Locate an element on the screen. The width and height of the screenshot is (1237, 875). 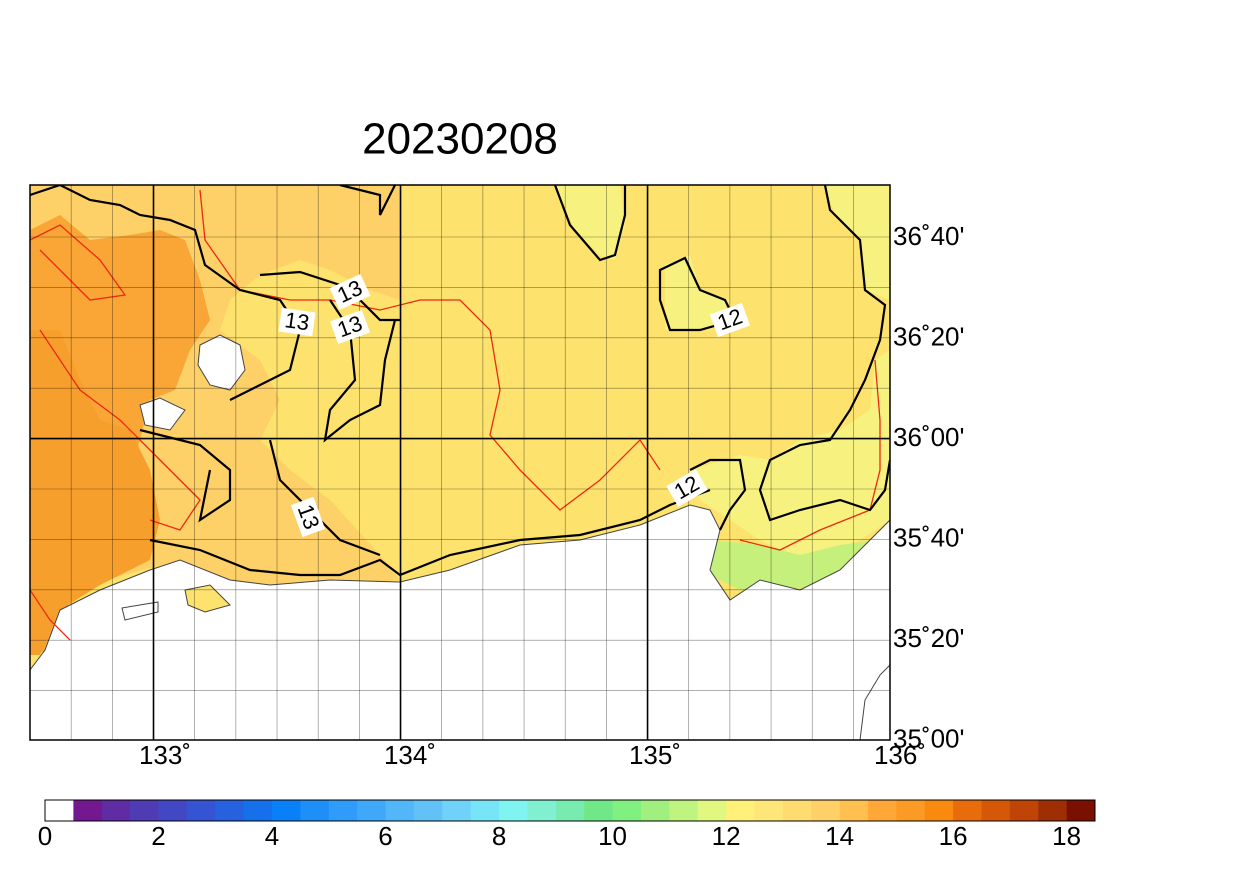
contour-label: 12 is located at coordinates (730, 320).